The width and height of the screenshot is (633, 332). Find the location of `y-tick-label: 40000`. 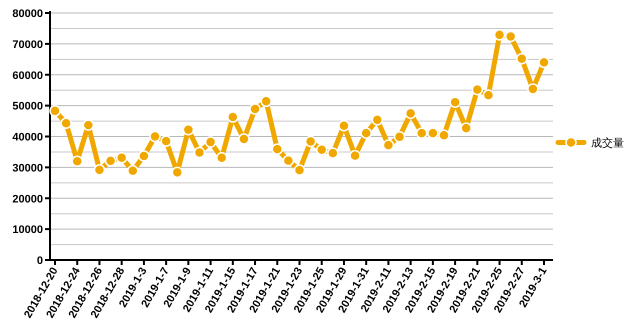

y-tick-label: 40000 is located at coordinates (27, 138).